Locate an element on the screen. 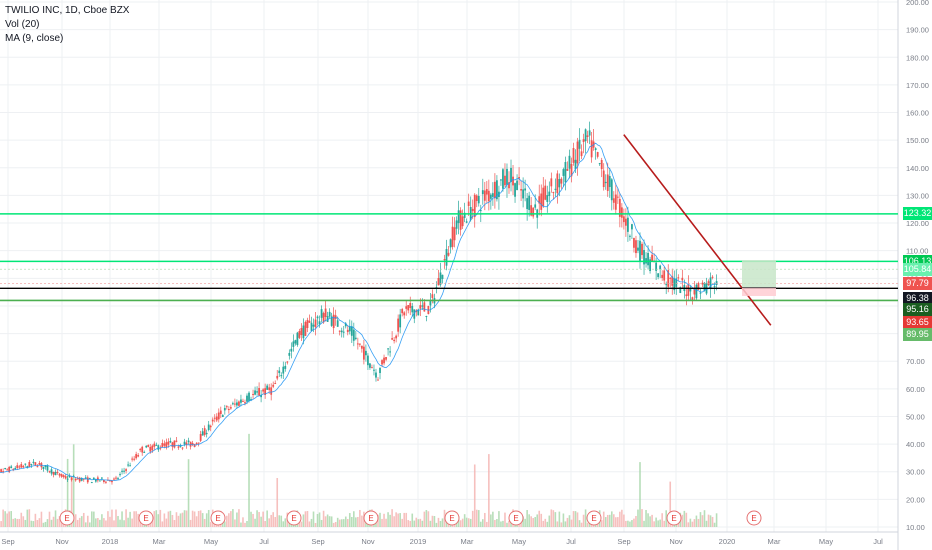 This screenshot has width=932, height=550. long-position-loss-zone is located at coordinates (759, 291).